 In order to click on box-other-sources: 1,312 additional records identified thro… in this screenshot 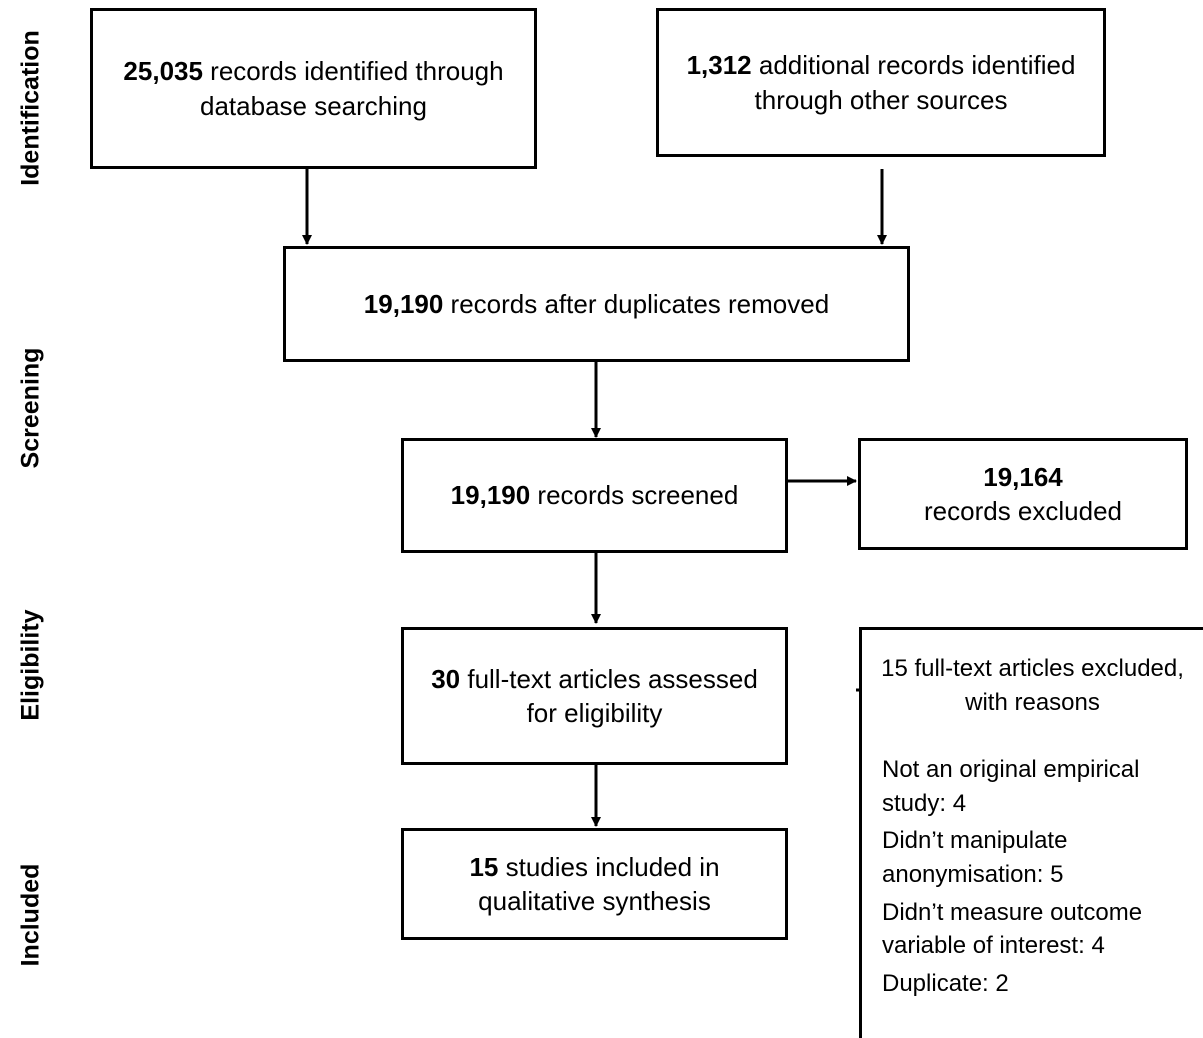, I will do `click(881, 82)`.